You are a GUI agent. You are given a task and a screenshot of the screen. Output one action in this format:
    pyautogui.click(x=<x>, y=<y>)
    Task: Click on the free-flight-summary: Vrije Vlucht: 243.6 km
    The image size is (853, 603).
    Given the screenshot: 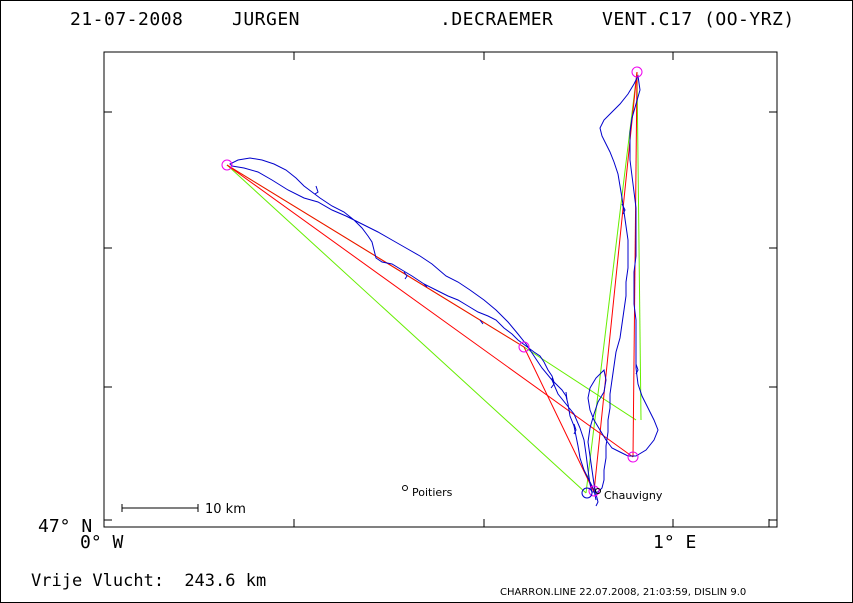 What is the action you would take?
    pyautogui.click(x=148, y=581)
    